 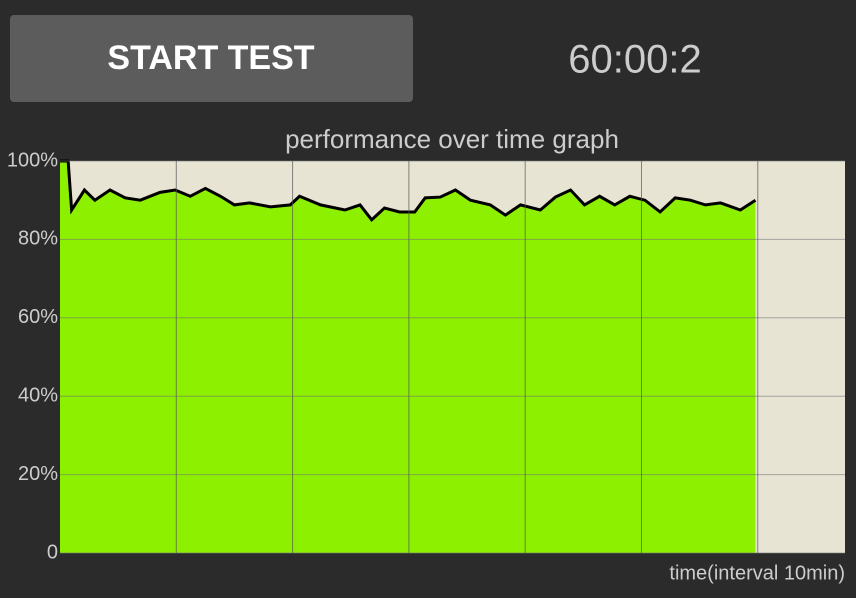 I want to click on y-tick-label: 0, so click(x=52, y=552).